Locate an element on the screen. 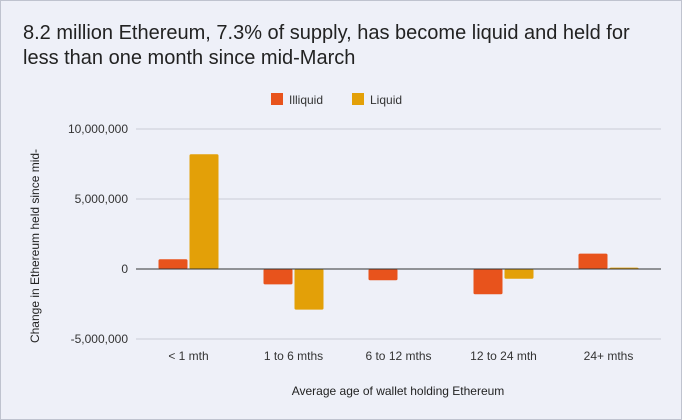 This screenshot has width=682, height=420. x-tick-label: 1 to 6 mths is located at coordinates (293, 356).